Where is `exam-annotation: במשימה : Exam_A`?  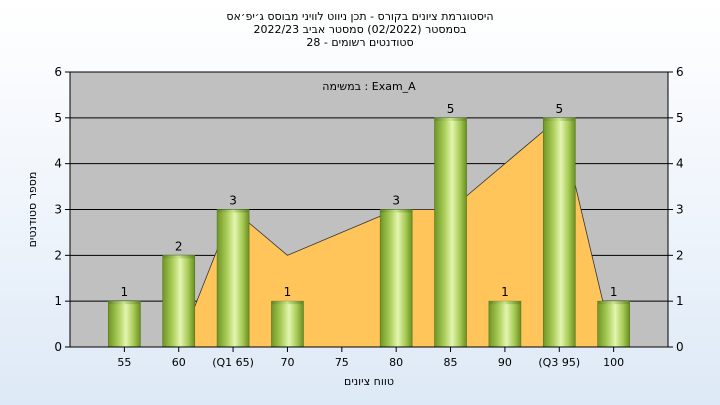 exam-annotation: במשימה : Exam_A is located at coordinates (369, 86).